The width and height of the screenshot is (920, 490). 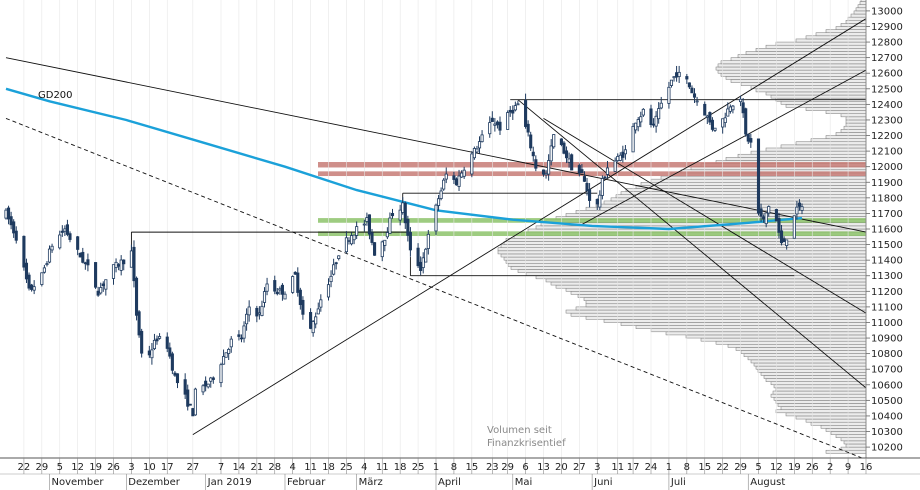 What do you see at coordinates (221, 467) in the screenshot?
I see `x-tick-label: 7` at bounding box center [221, 467].